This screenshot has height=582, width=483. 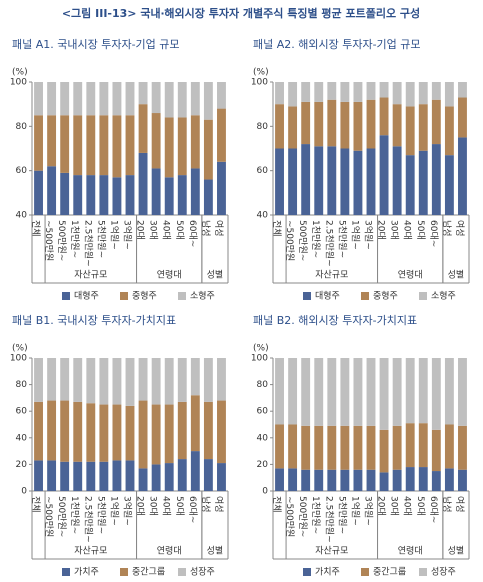 I want to click on y-tick-label: 20, so click(x=263, y=465).